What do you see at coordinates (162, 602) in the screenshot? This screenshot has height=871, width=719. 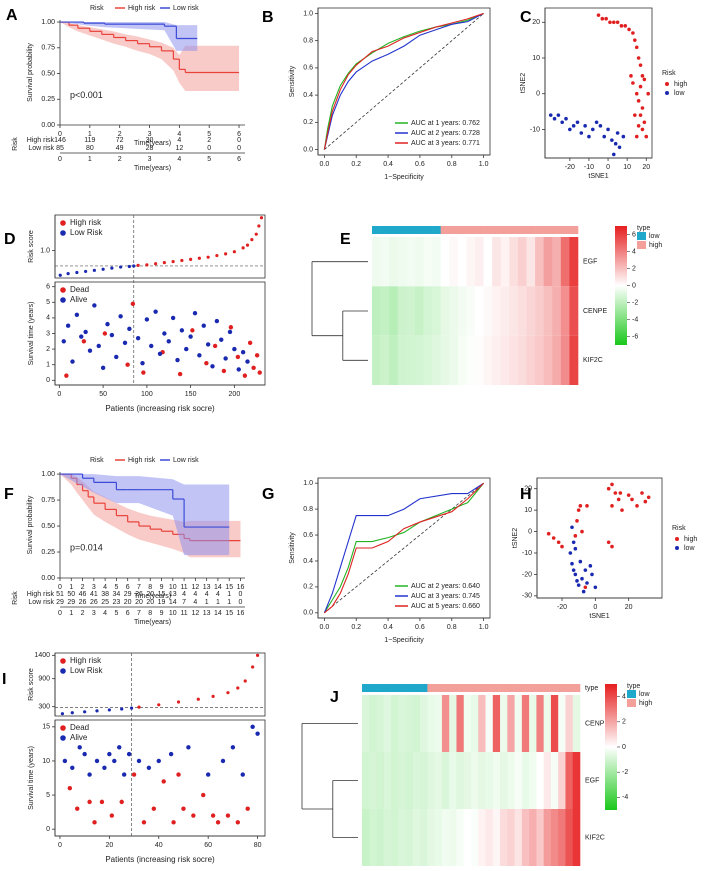 I see `table-cell: 19` at bounding box center [162, 602].